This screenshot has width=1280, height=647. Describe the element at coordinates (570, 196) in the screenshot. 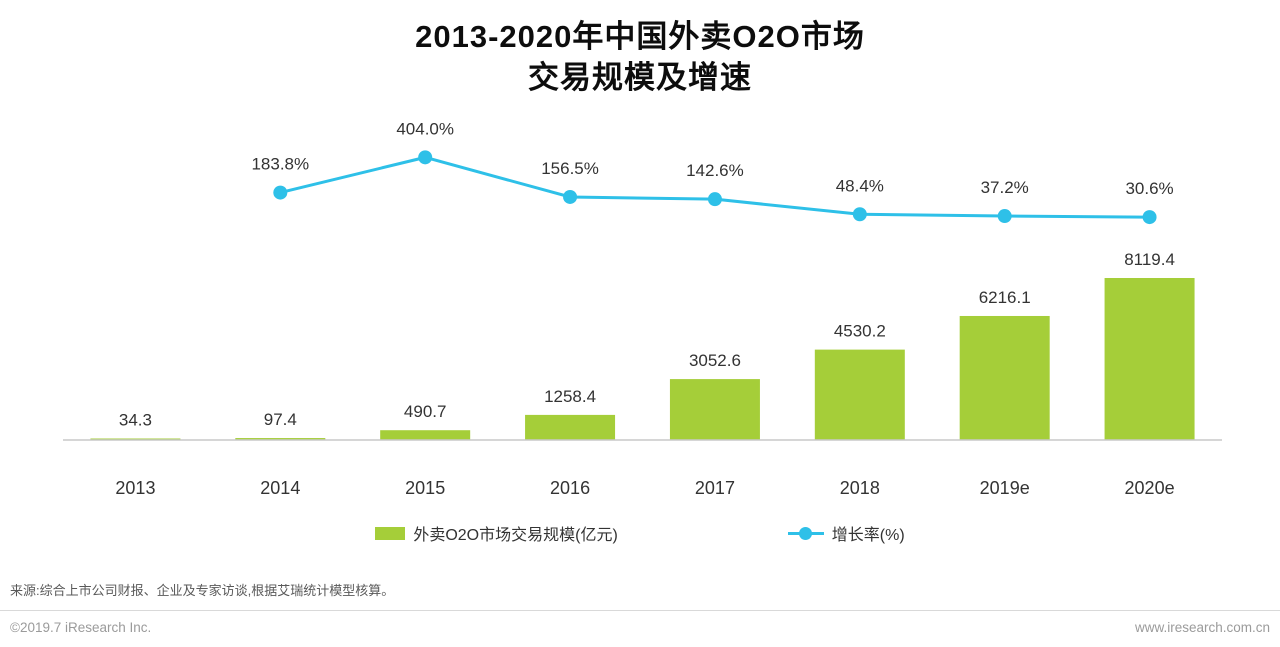

I see `growth-point-2016` at that location.